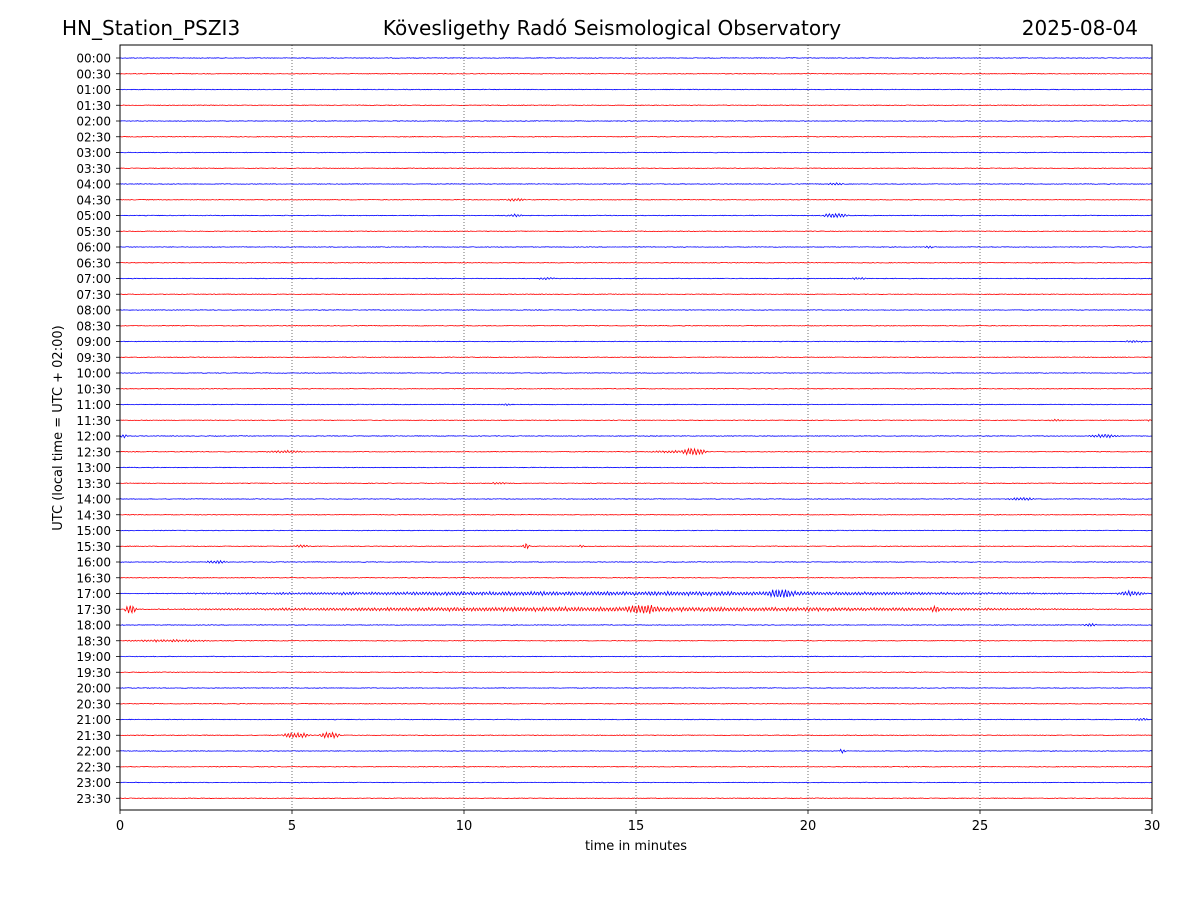 The image size is (1200, 900). I want to click on x-tick-label: 25, so click(980, 826).